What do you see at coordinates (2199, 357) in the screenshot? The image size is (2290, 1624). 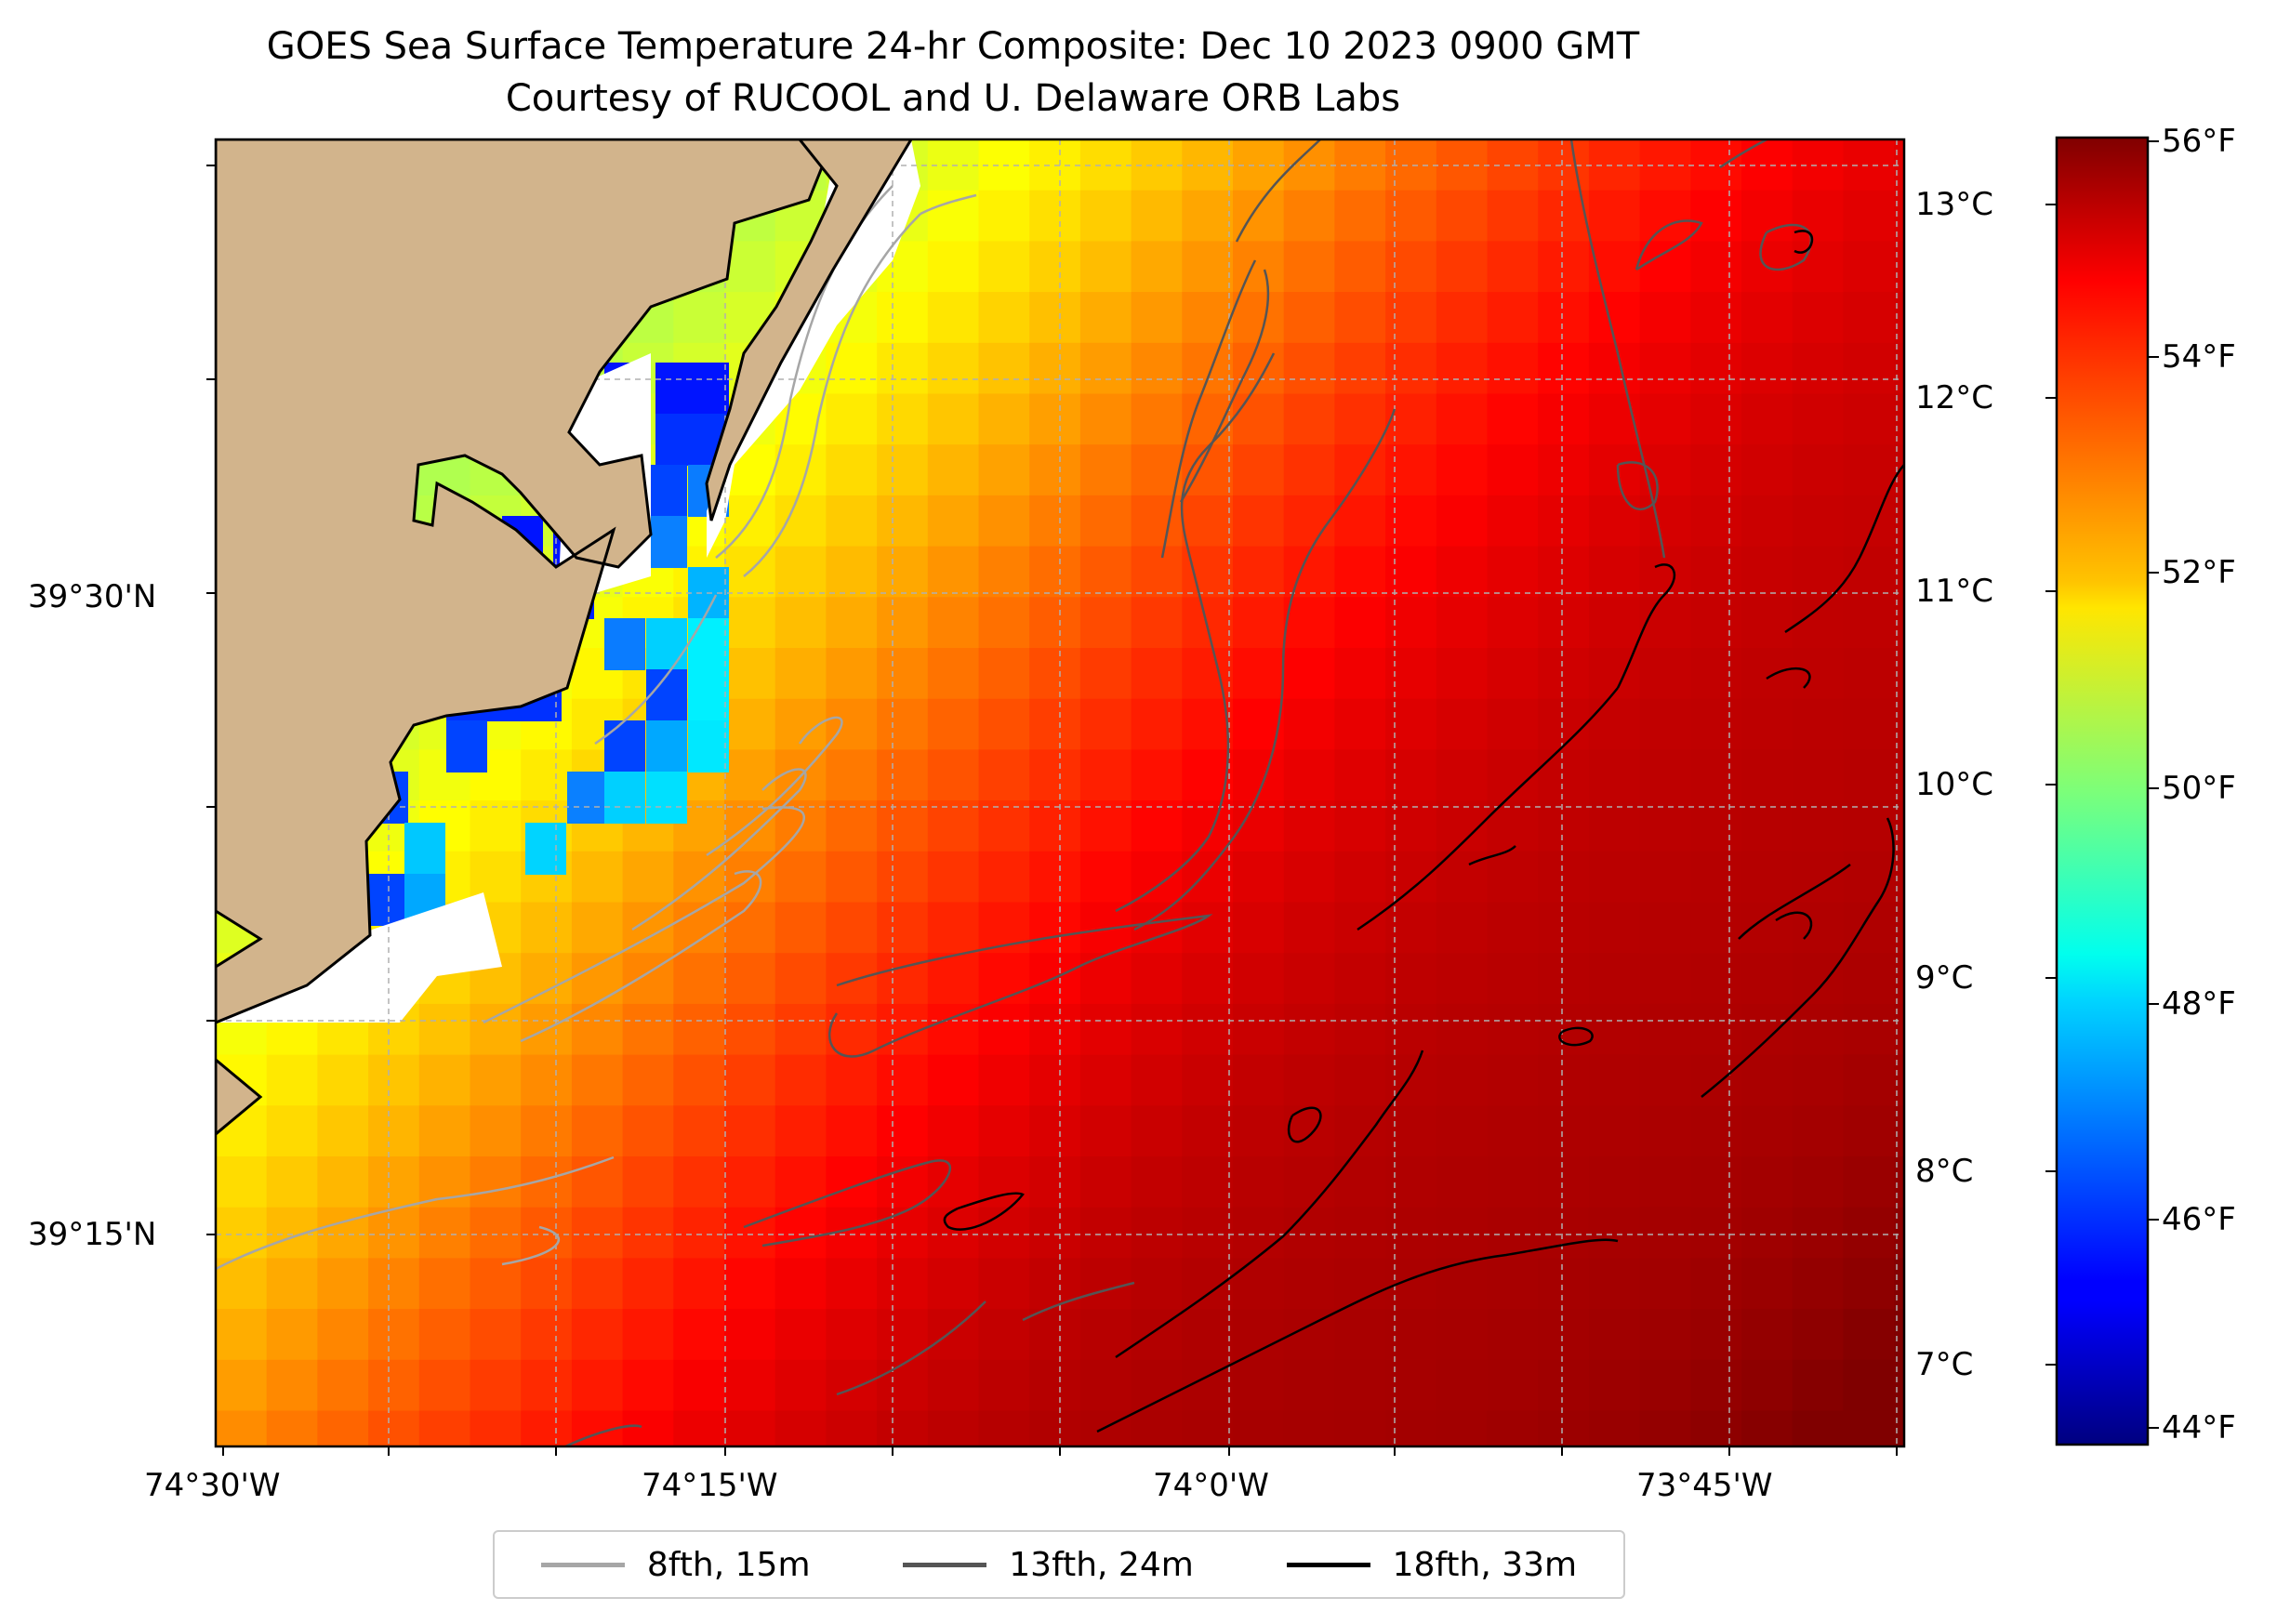 I see `colorbar-fahrenheit-label: 54°F` at bounding box center [2199, 357].